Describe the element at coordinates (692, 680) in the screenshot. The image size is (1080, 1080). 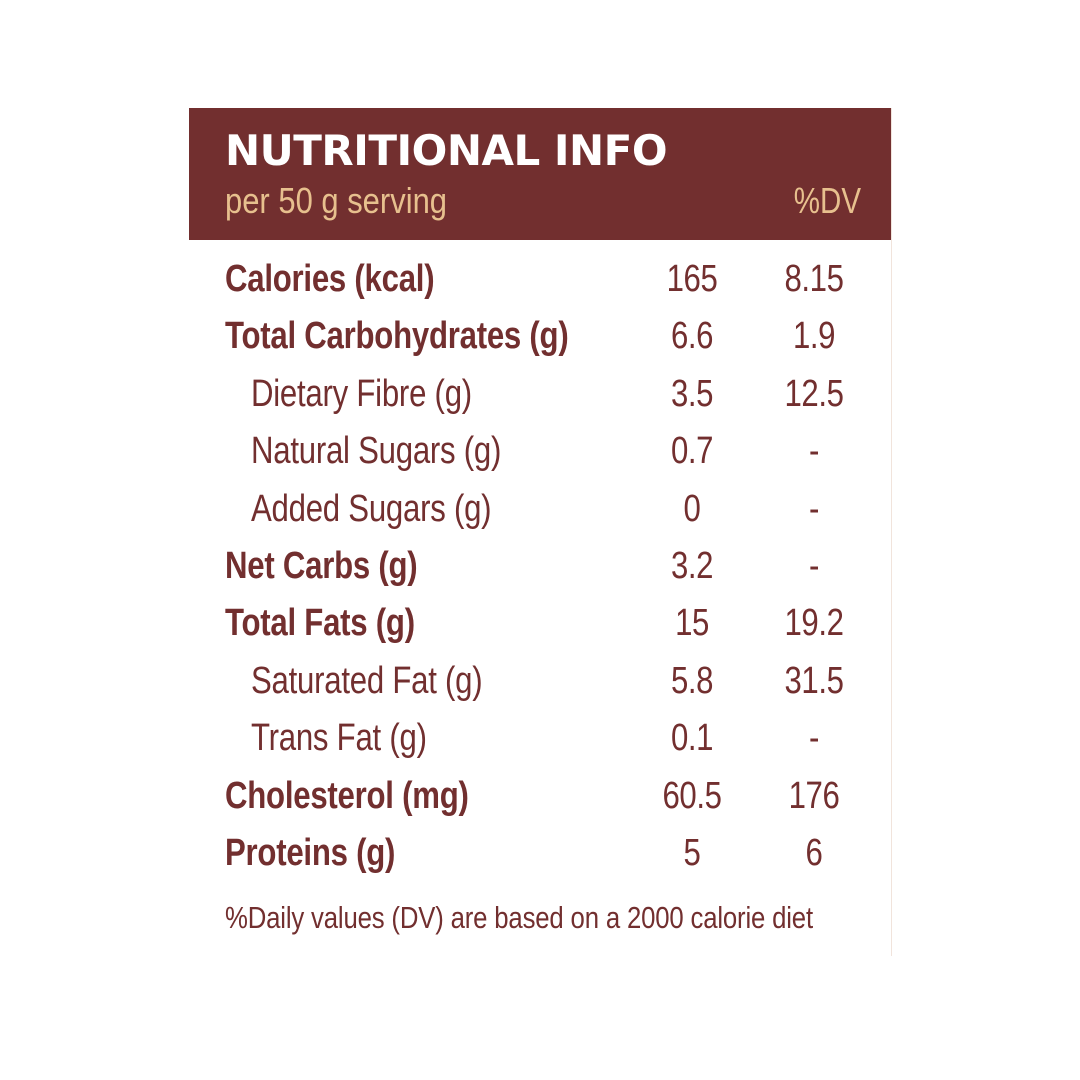
I see `nutrient-amount: 5.8` at that location.